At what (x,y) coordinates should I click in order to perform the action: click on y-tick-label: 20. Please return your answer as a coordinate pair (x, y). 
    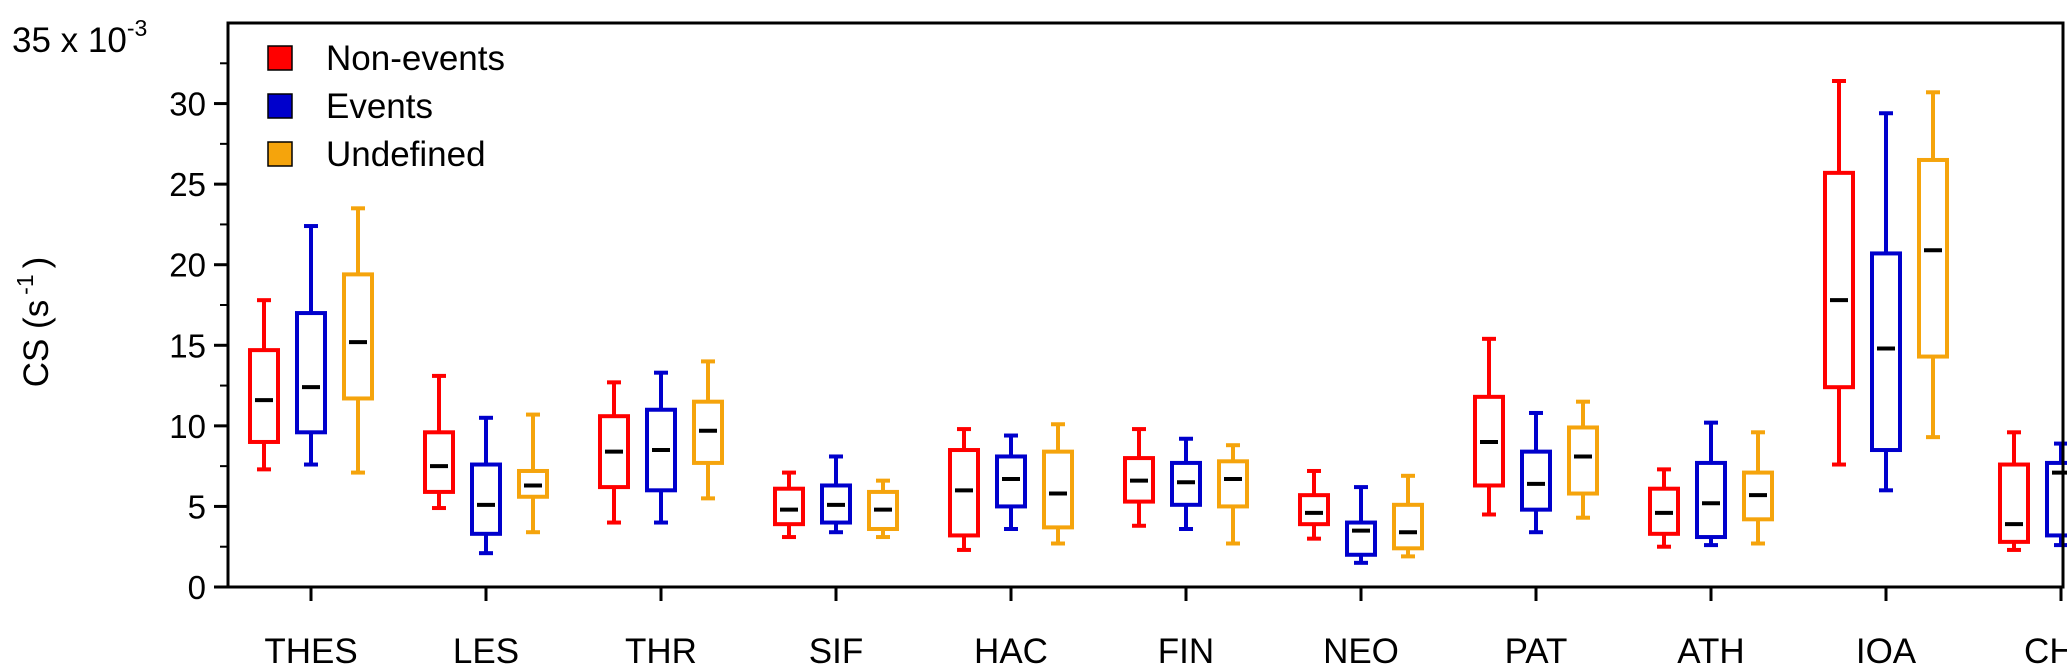
    Looking at the image, I should click on (187, 265).